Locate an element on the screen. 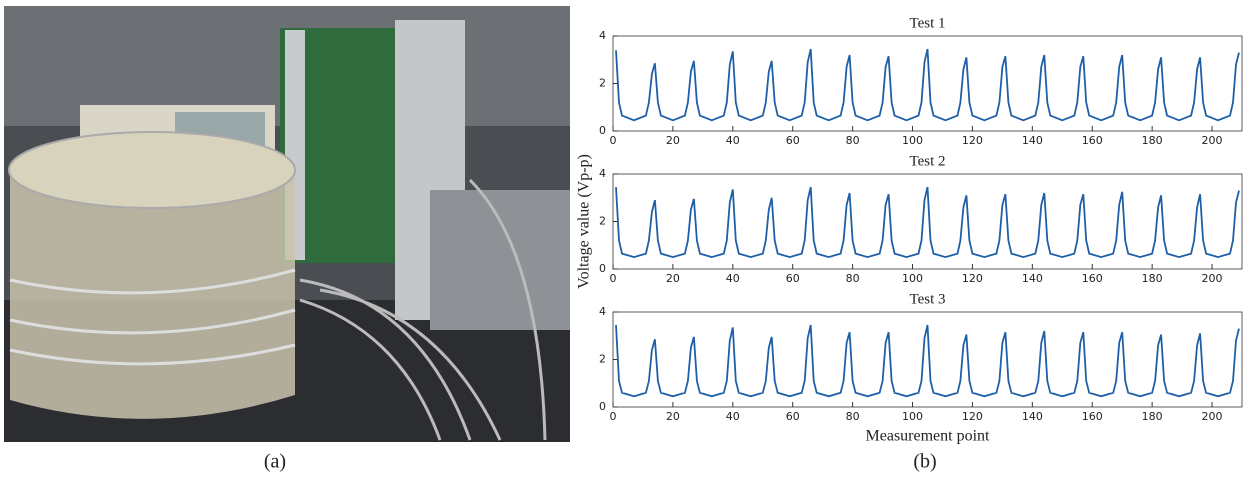  panel-label: (b) is located at coordinates (924, 462).